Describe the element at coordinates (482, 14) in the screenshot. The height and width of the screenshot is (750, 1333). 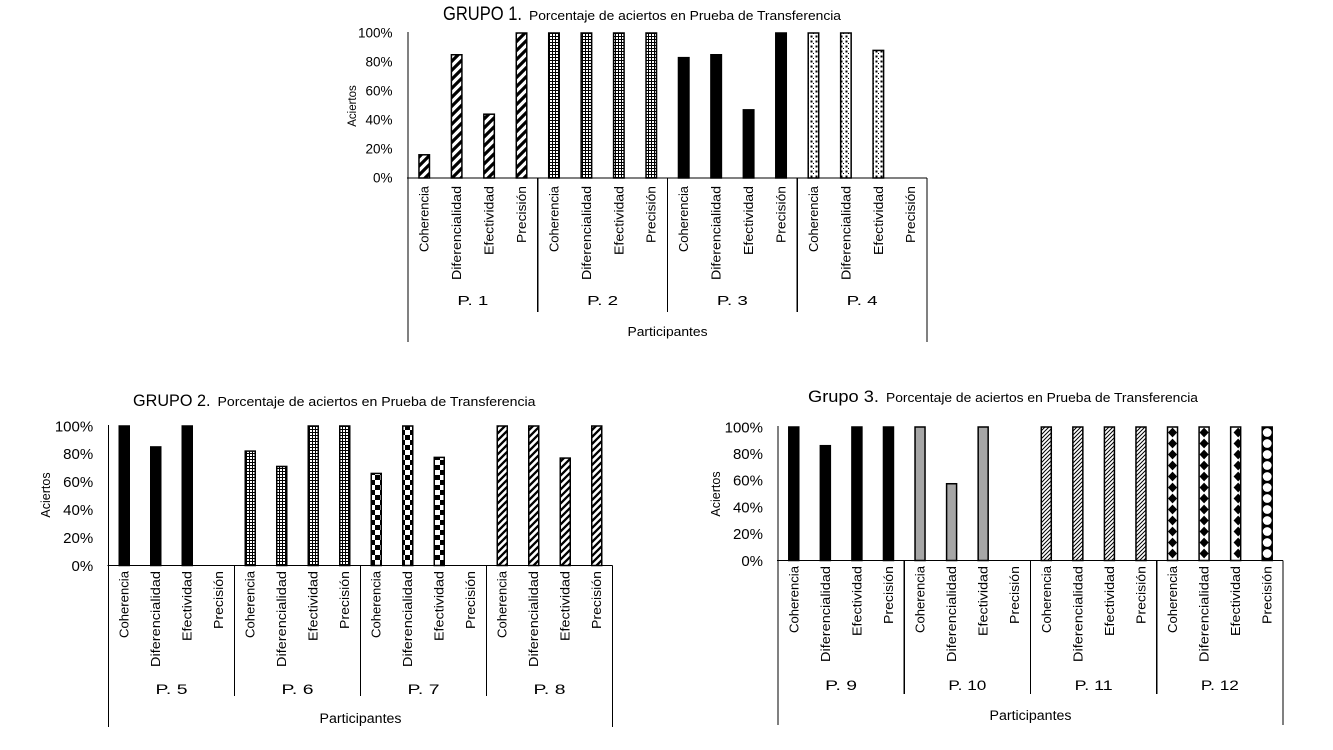
I see `svg-text: GRUPO 1.` at that location.